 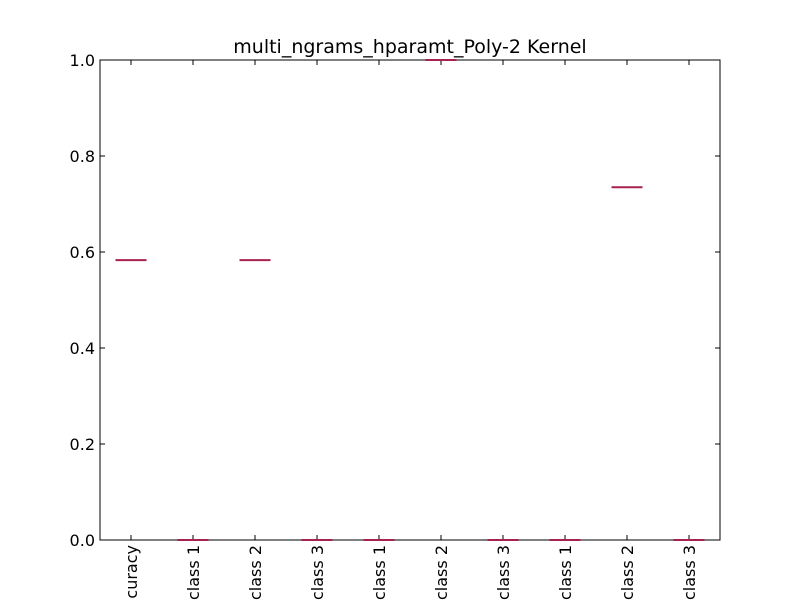 I want to click on y-tick-label: 1.0, so click(x=82, y=60).